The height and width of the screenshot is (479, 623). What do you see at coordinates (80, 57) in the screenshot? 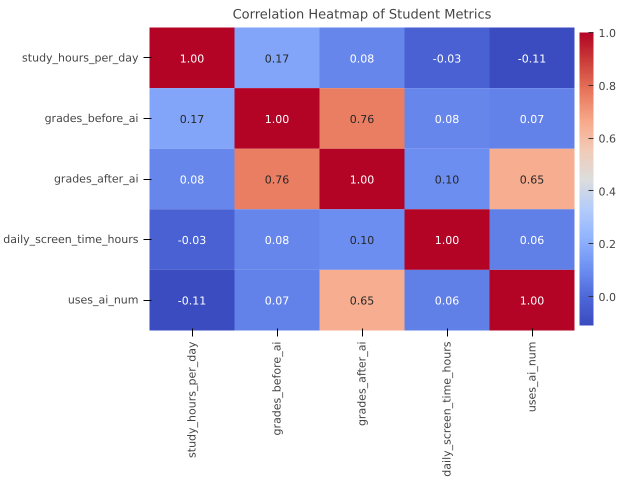
I see `y-tick-label: study_hours_per_day` at bounding box center [80, 57].